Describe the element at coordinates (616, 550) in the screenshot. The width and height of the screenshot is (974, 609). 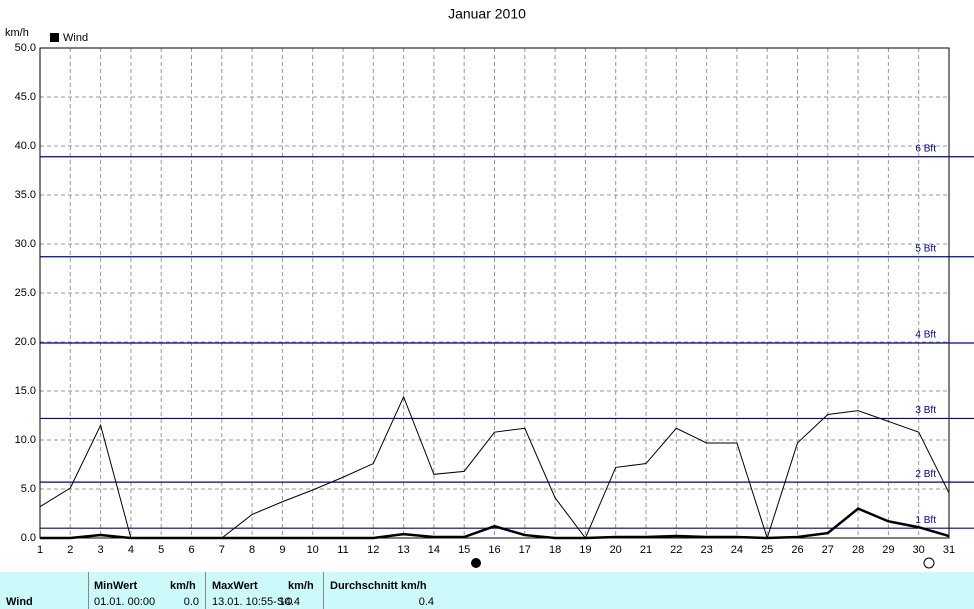
I see `x-tick-label: 20` at that location.